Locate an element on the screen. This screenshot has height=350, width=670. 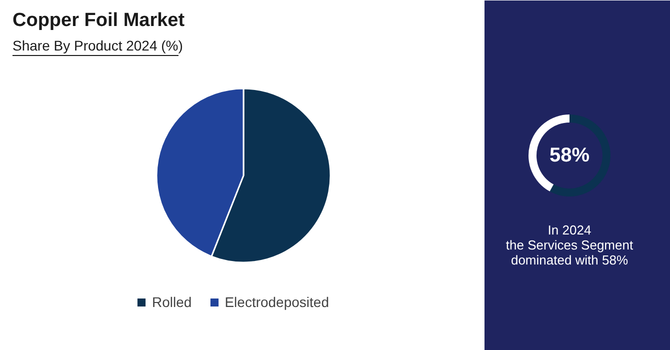
legend-label: Rolled is located at coordinates (172, 302).